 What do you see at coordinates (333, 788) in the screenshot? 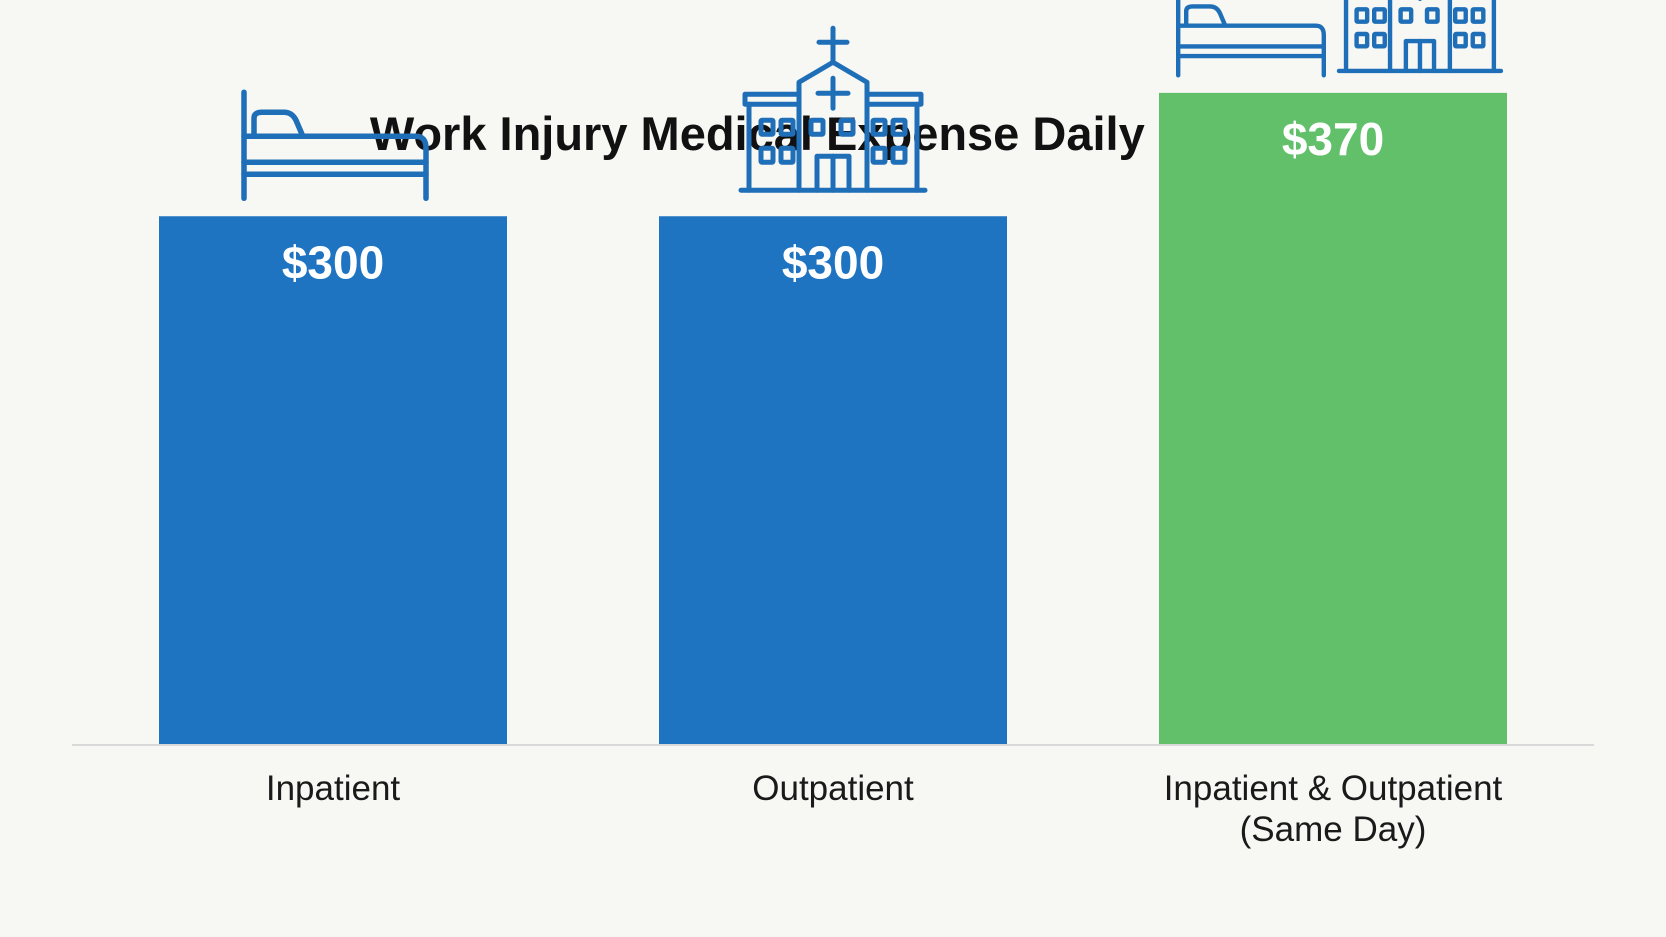
I see `category-label: Inpatient` at bounding box center [333, 788].